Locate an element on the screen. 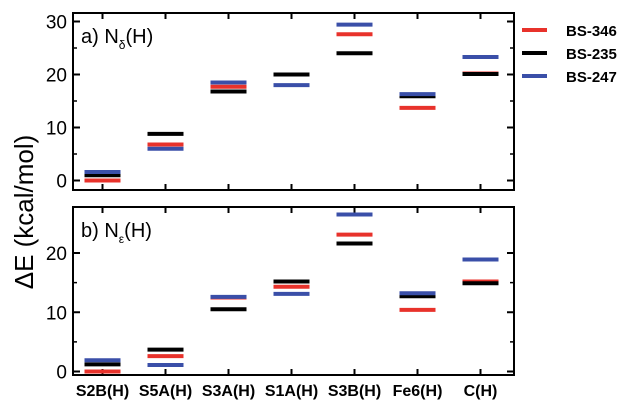 The height and width of the screenshot is (404, 636). x-tick-label: S1A(H) is located at coordinates (291, 391).